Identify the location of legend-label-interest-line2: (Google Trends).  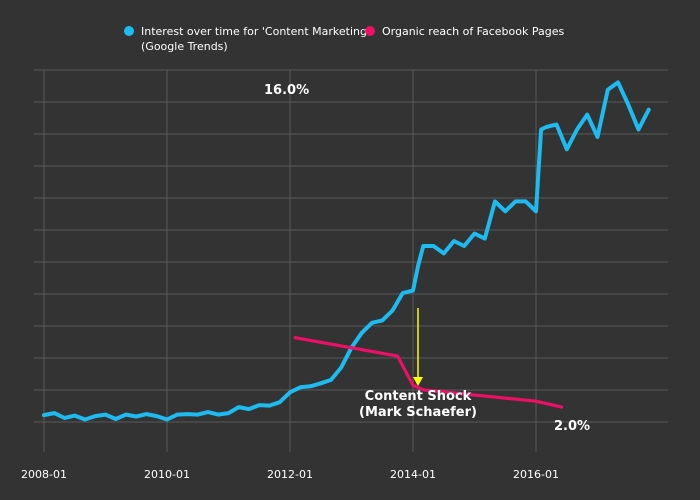
(184, 46).